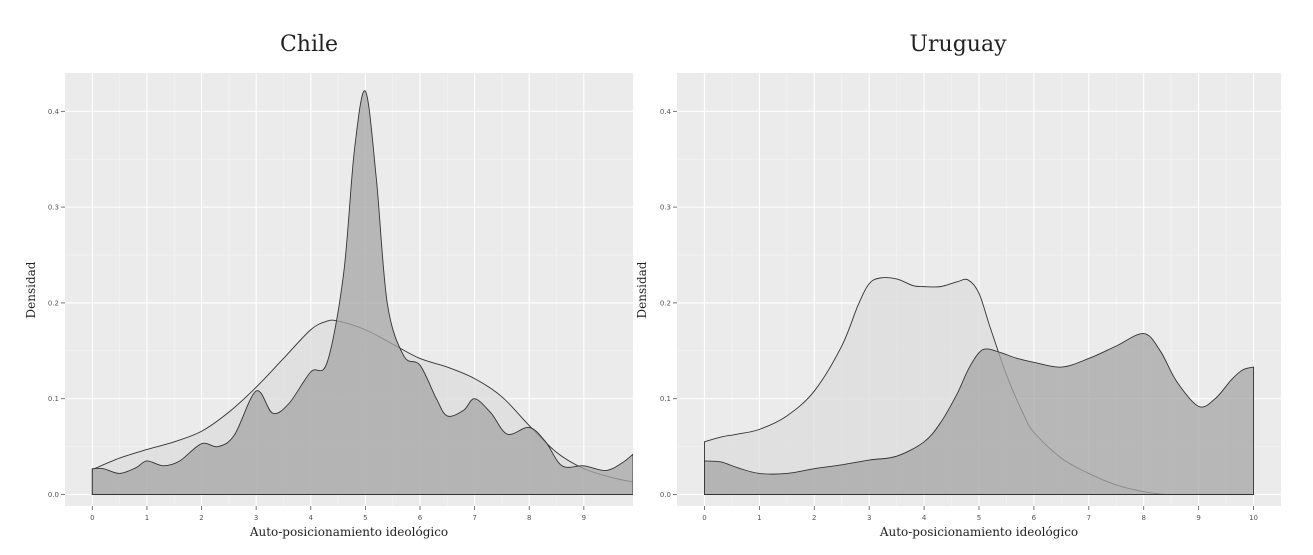  What do you see at coordinates (1198, 518) in the screenshot?
I see `uruguay-x-tick-label: 9` at bounding box center [1198, 518].